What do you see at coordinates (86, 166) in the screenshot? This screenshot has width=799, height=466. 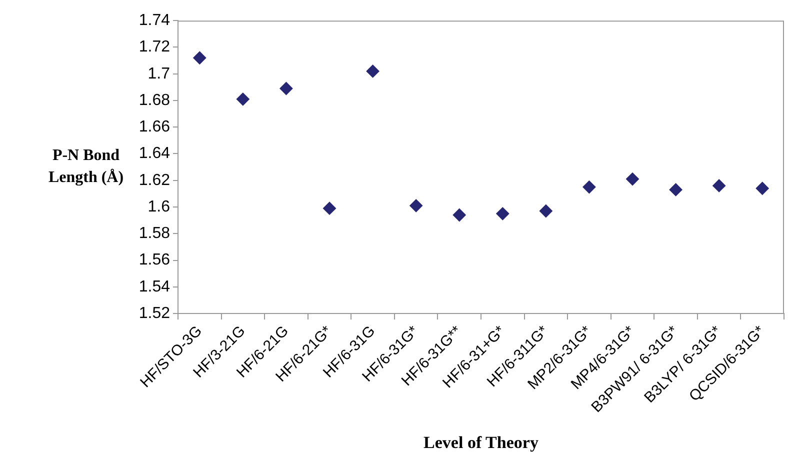 I see `y-axis-title: P-N Bond Length (Å)` at bounding box center [86, 166].